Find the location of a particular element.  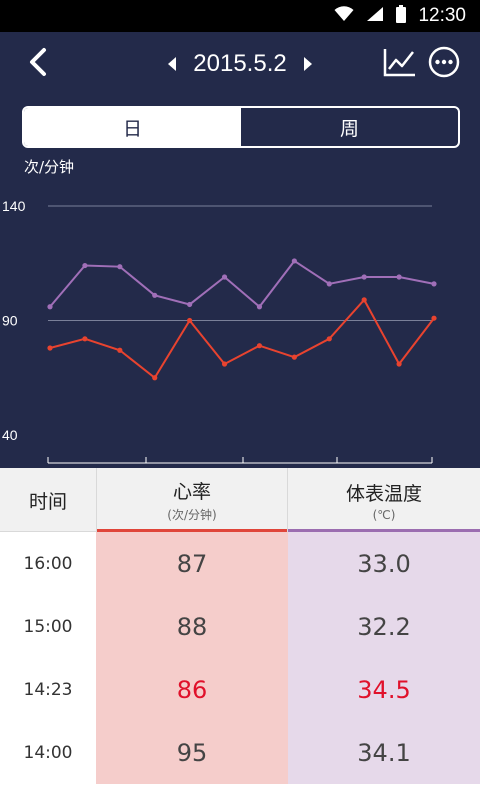

header-temp-unit: (℃) is located at coordinates (384, 514).